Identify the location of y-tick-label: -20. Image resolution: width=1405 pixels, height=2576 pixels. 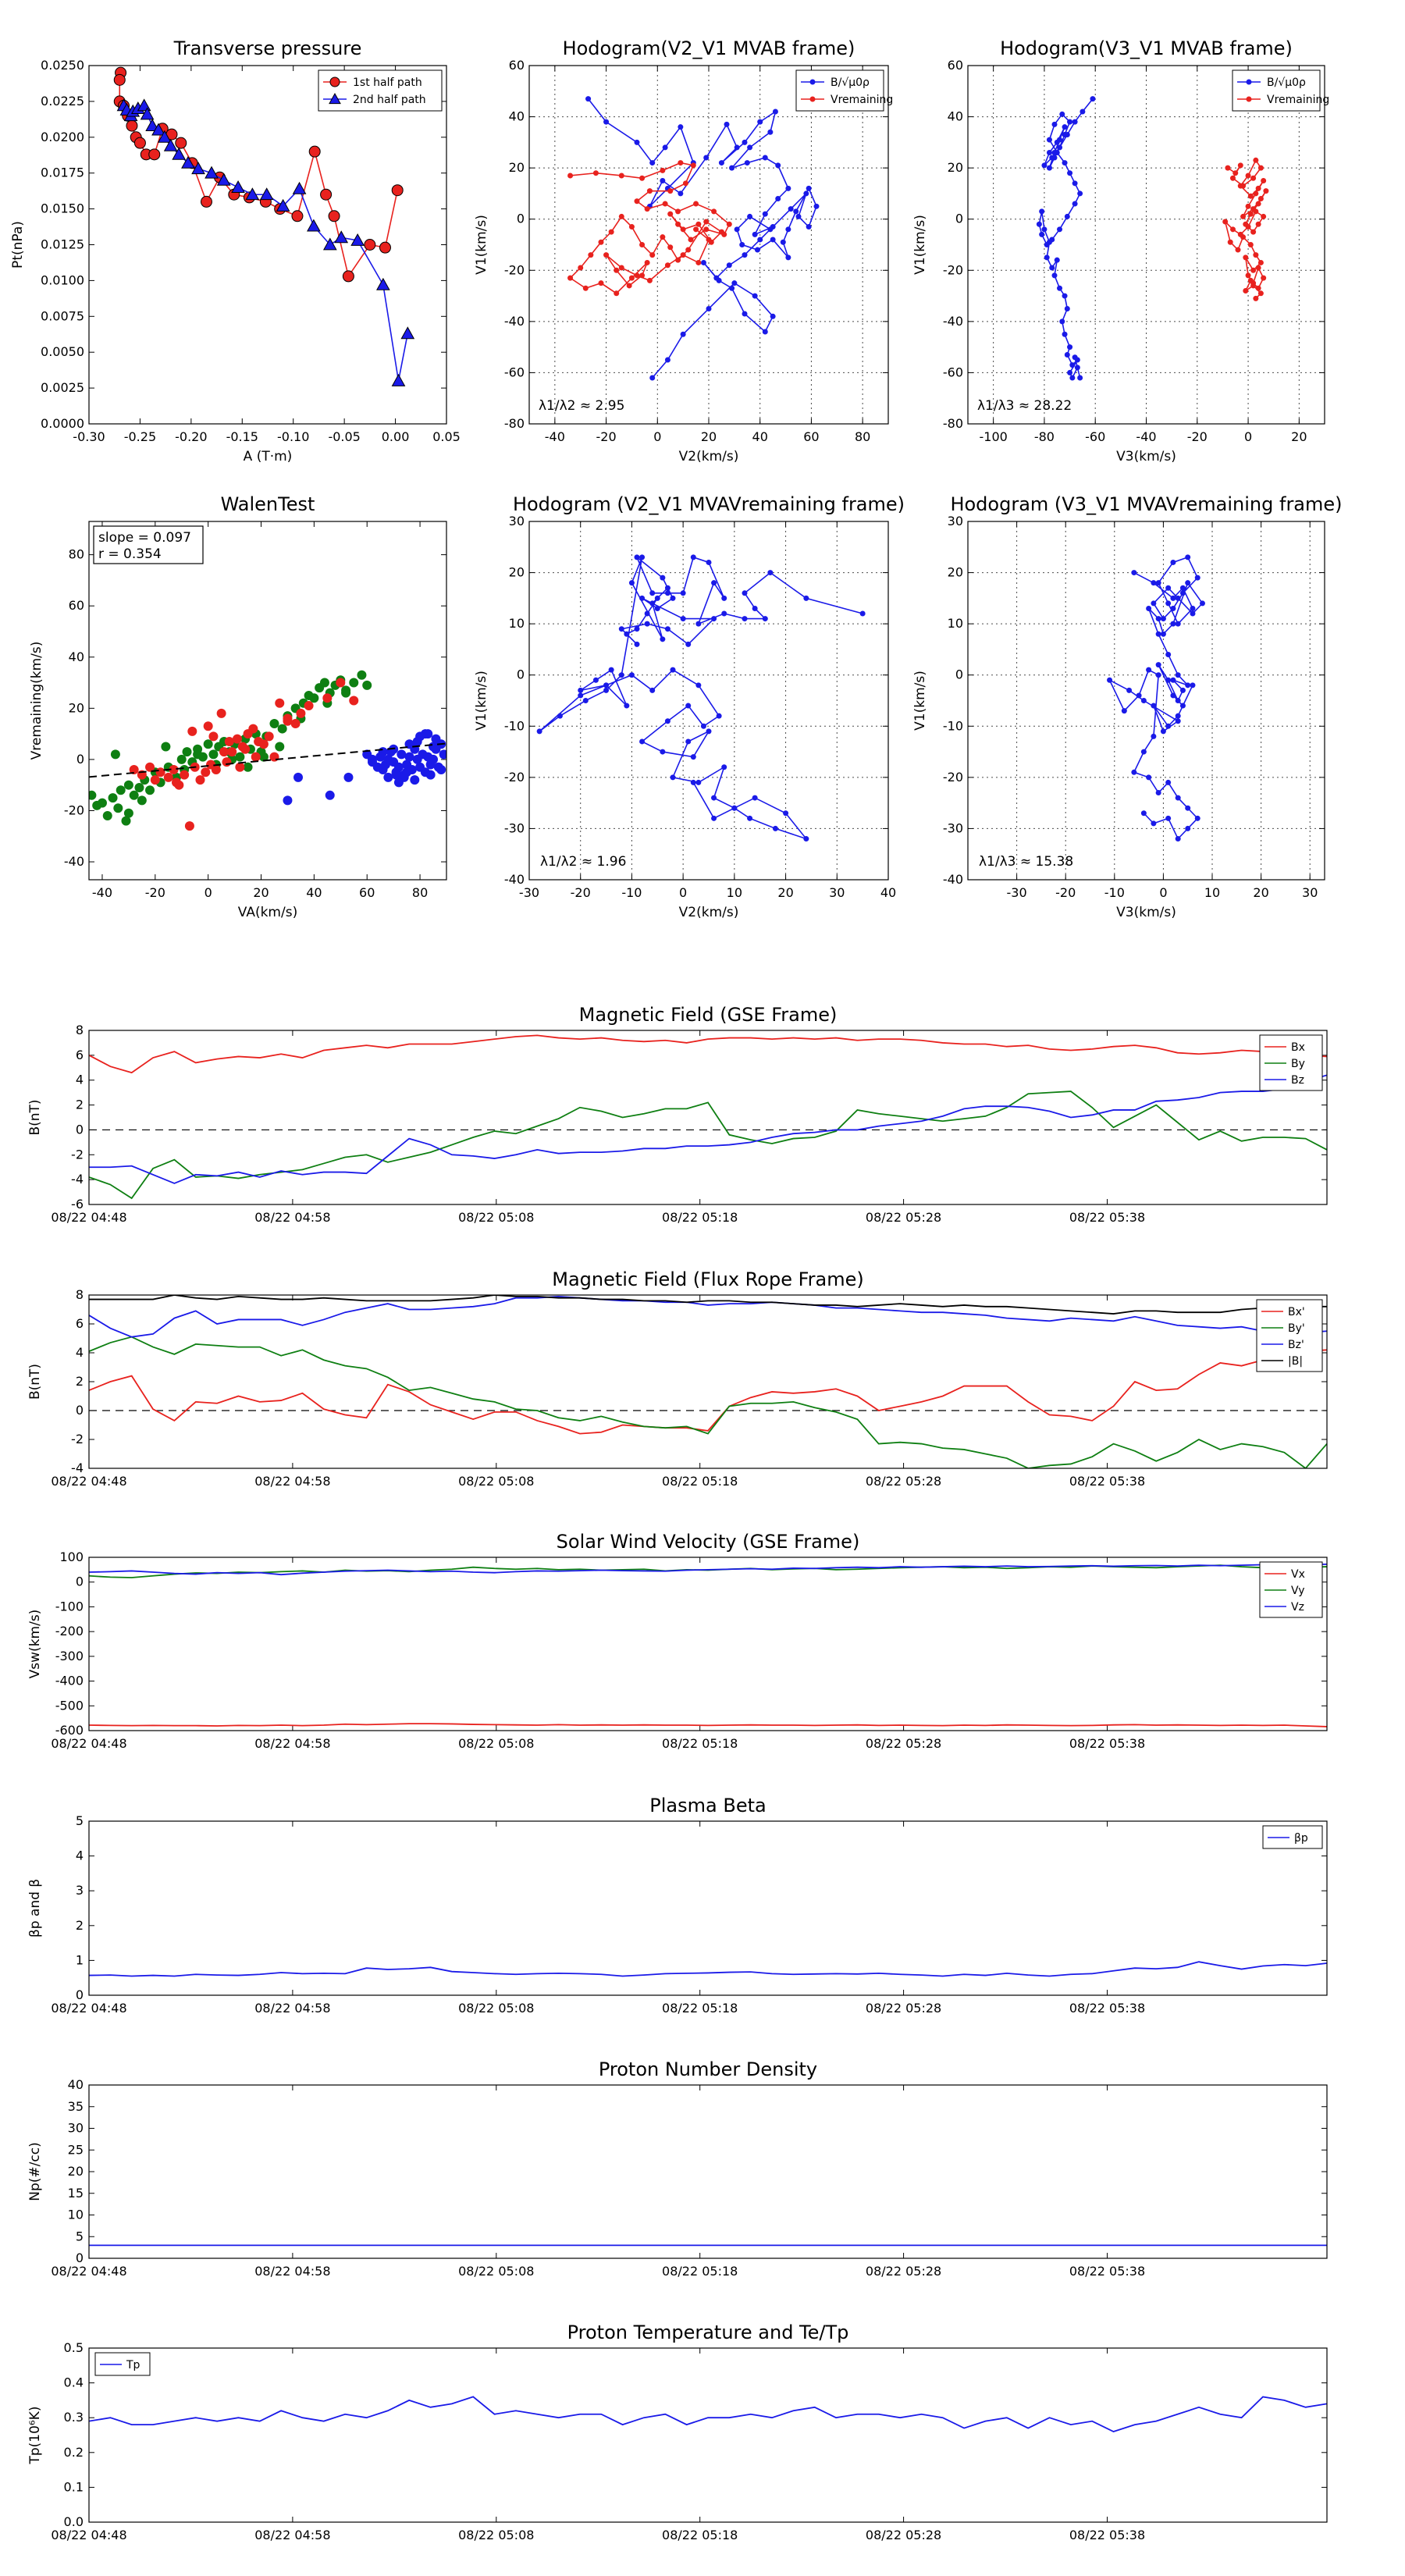
(74, 809).